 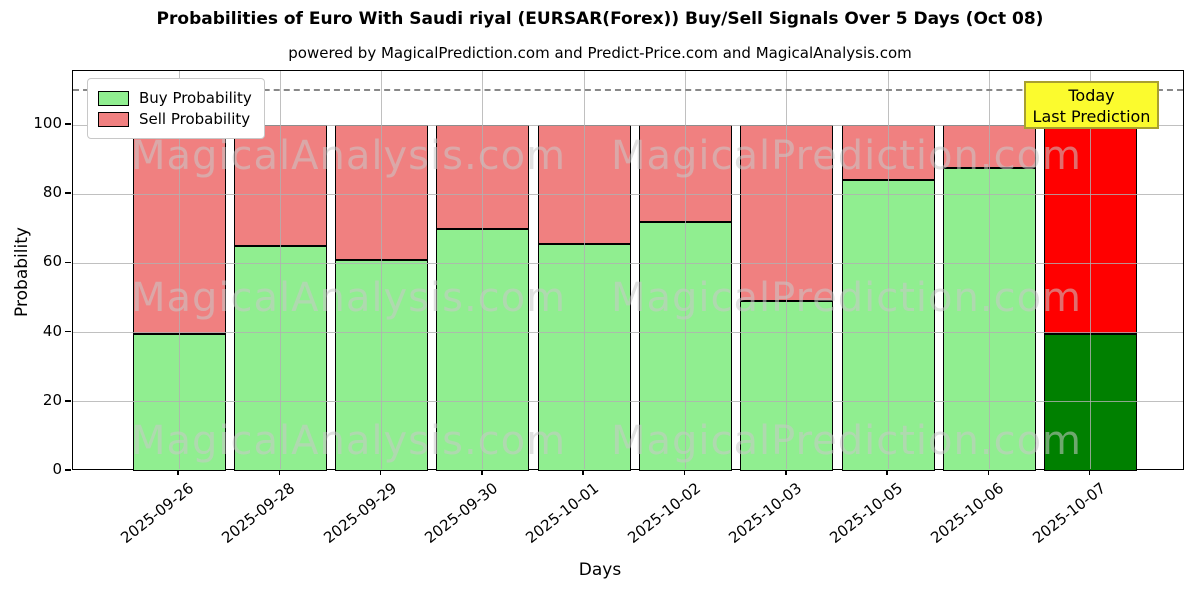 What do you see at coordinates (562, 513) in the screenshot?
I see `x-tick-label: 2025-10-01` at bounding box center [562, 513].